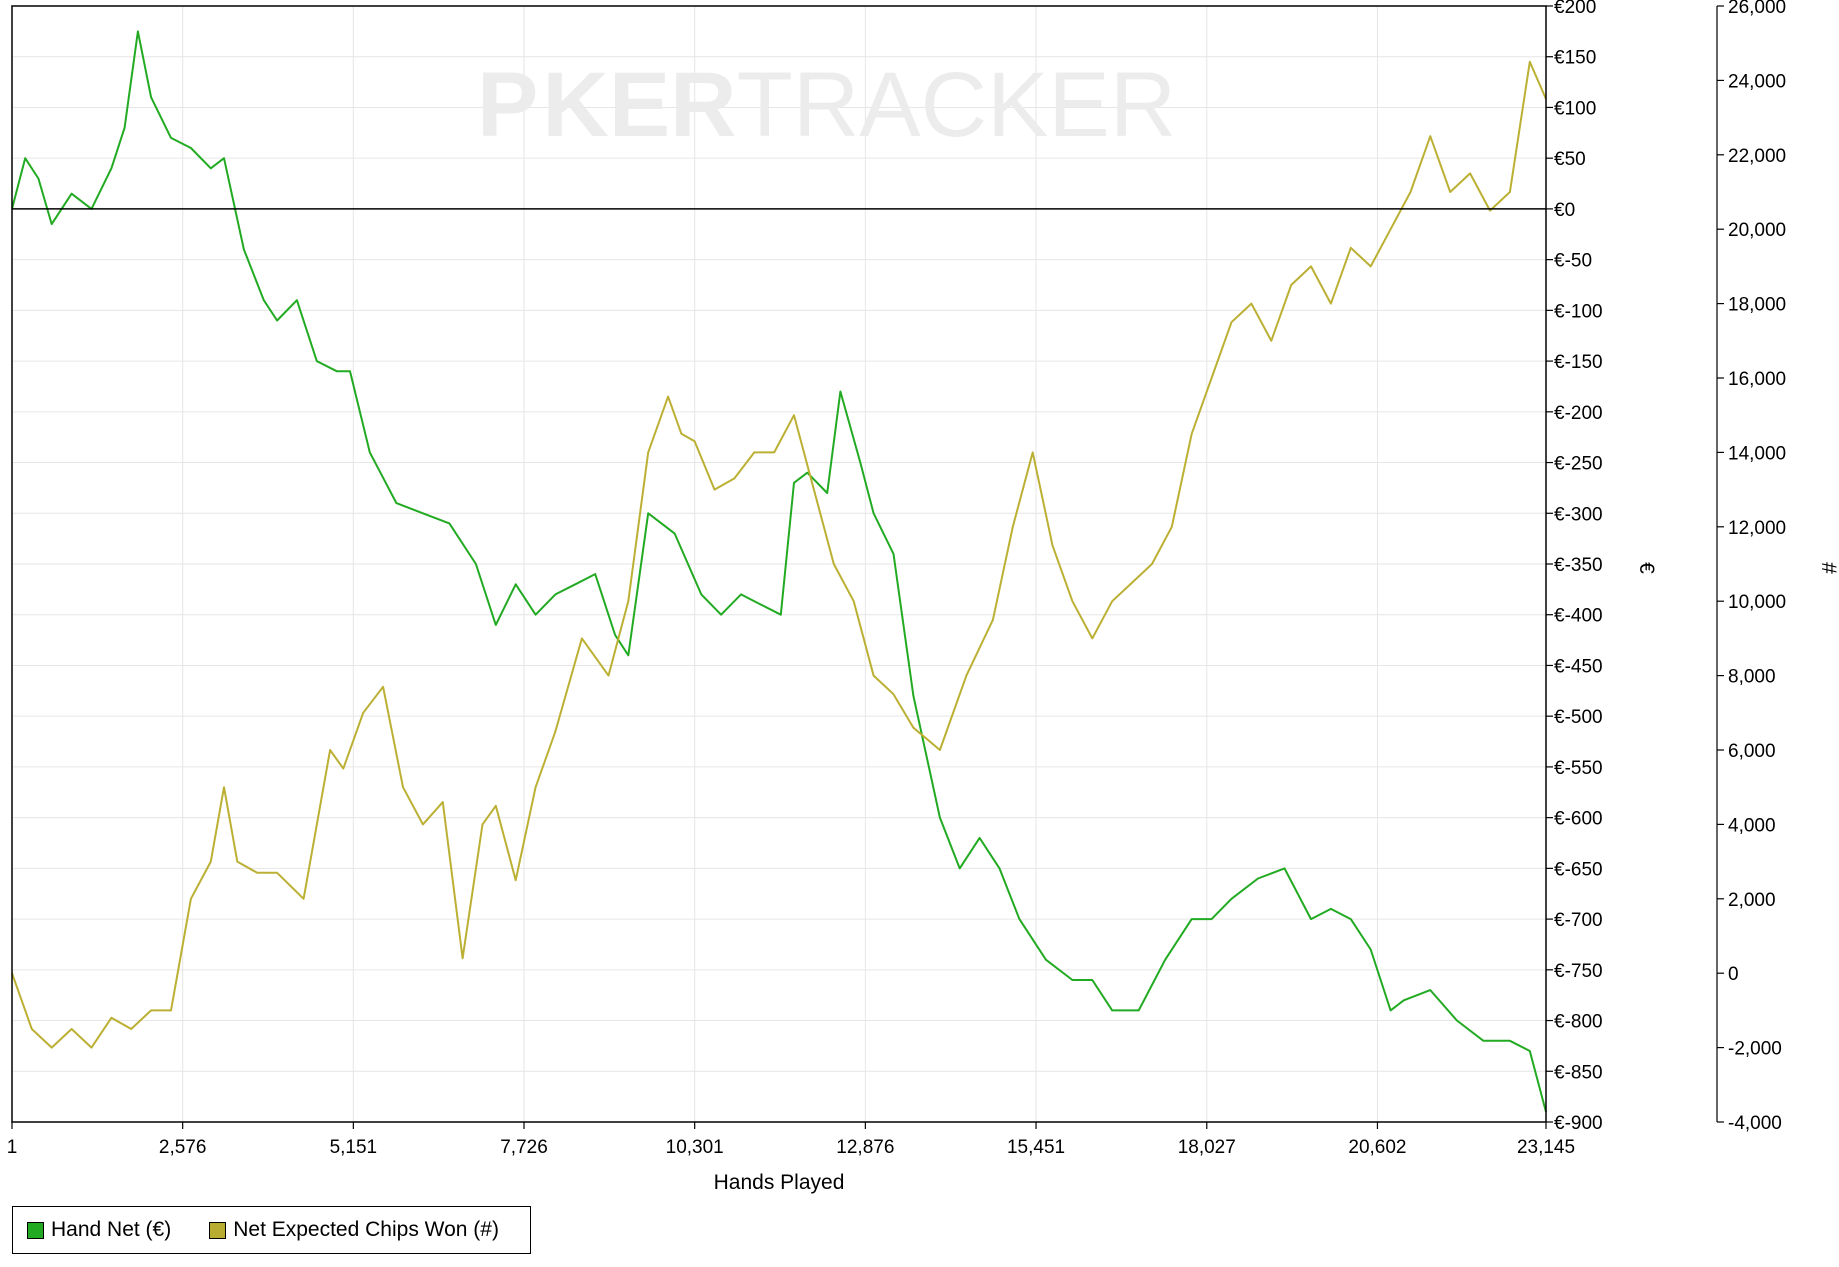 This screenshot has height=1267, width=1839. What do you see at coordinates (1752, 900) in the screenshot?
I see `y-right-tick-label: 2,000` at bounding box center [1752, 900].